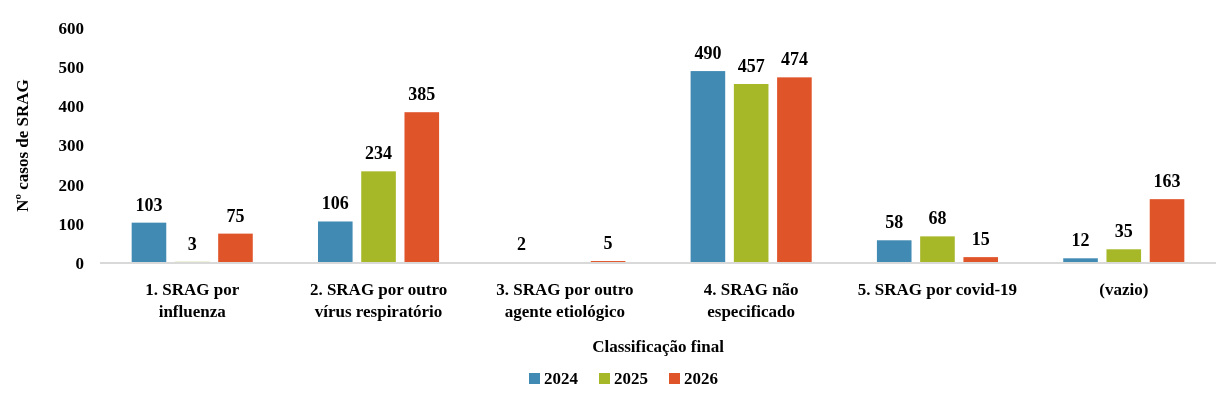 The image size is (1229, 400). I want to click on data-label: 58, so click(894, 222).